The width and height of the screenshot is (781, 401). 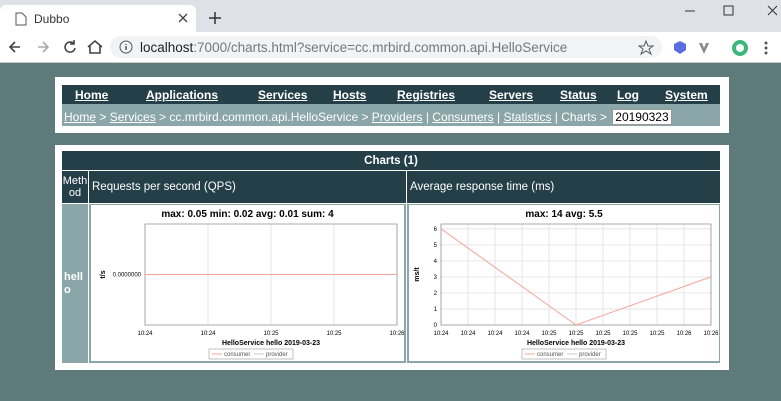 What do you see at coordinates (642, 117) in the screenshot?
I see `date-input: 20190323` at bounding box center [642, 117].